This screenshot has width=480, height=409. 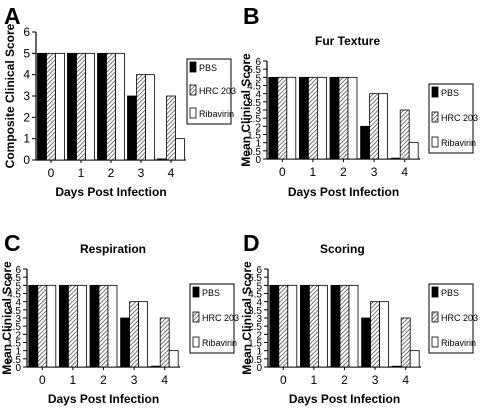 What do you see at coordinates (251, 243) in the screenshot?
I see `panel-letter: D` at bounding box center [251, 243].